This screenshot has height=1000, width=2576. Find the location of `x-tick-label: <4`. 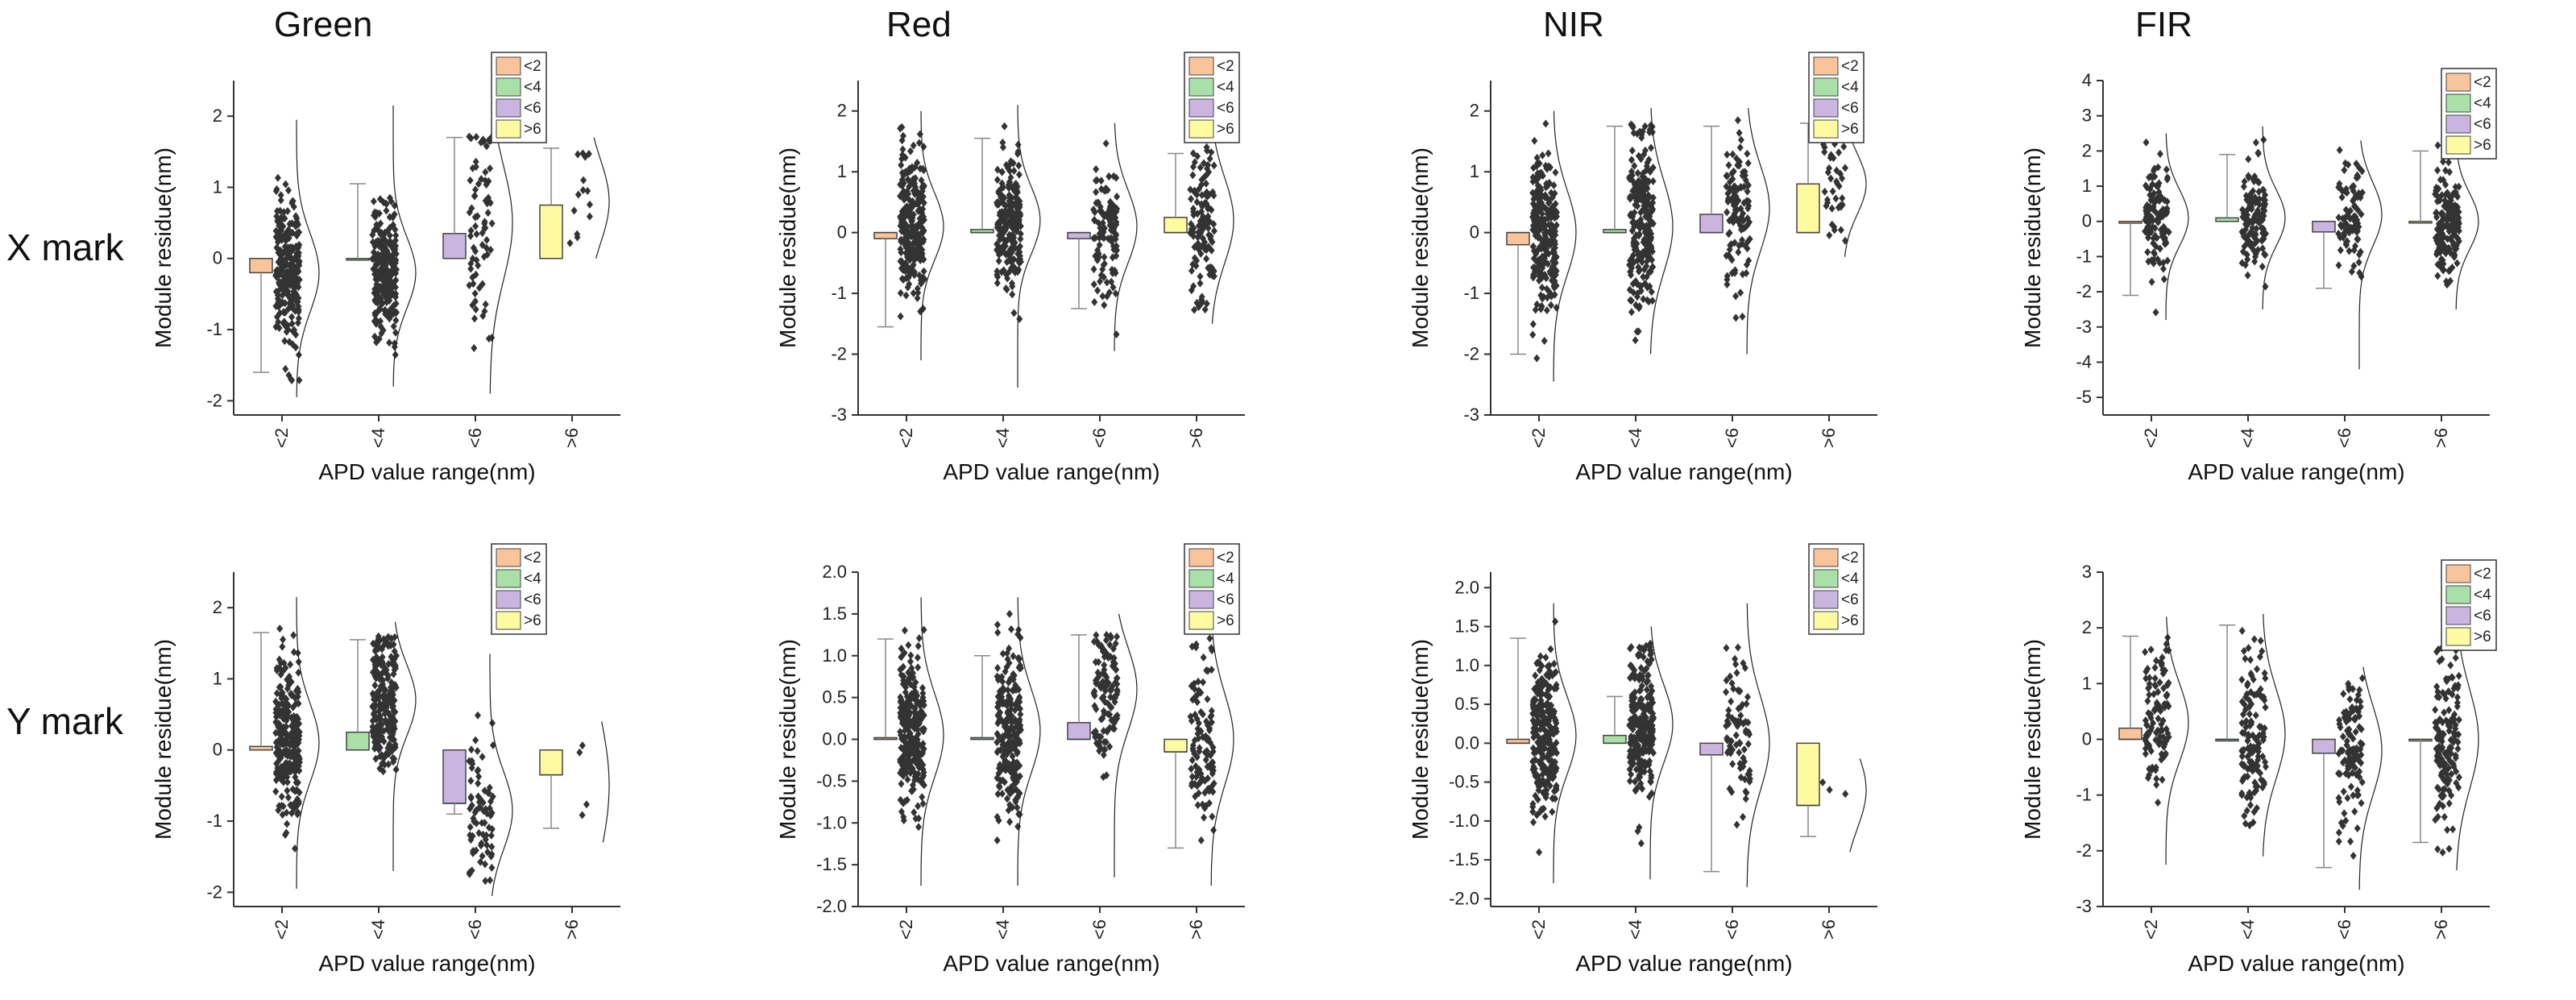

x-tick-label: <4 is located at coordinates (378, 930).